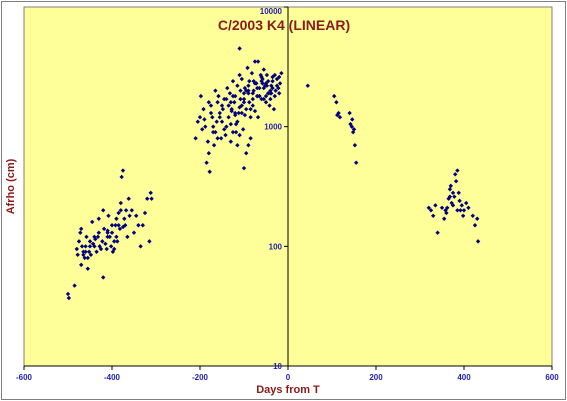 This screenshot has height=401, width=567. What do you see at coordinates (288, 377) in the screenshot?
I see `x-tick-label: 0` at bounding box center [288, 377].